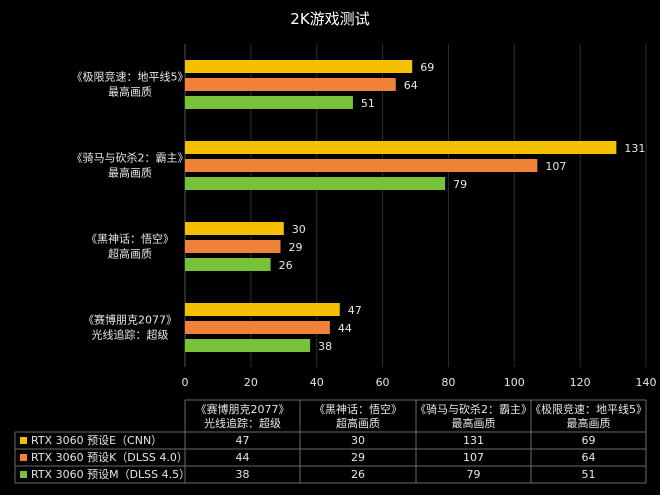 This screenshot has height=495, width=660. What do you see at coordinates (646, 382) in the screenshot?
I see `x-tick-label-7: 140` at bounding box center [646, 382].